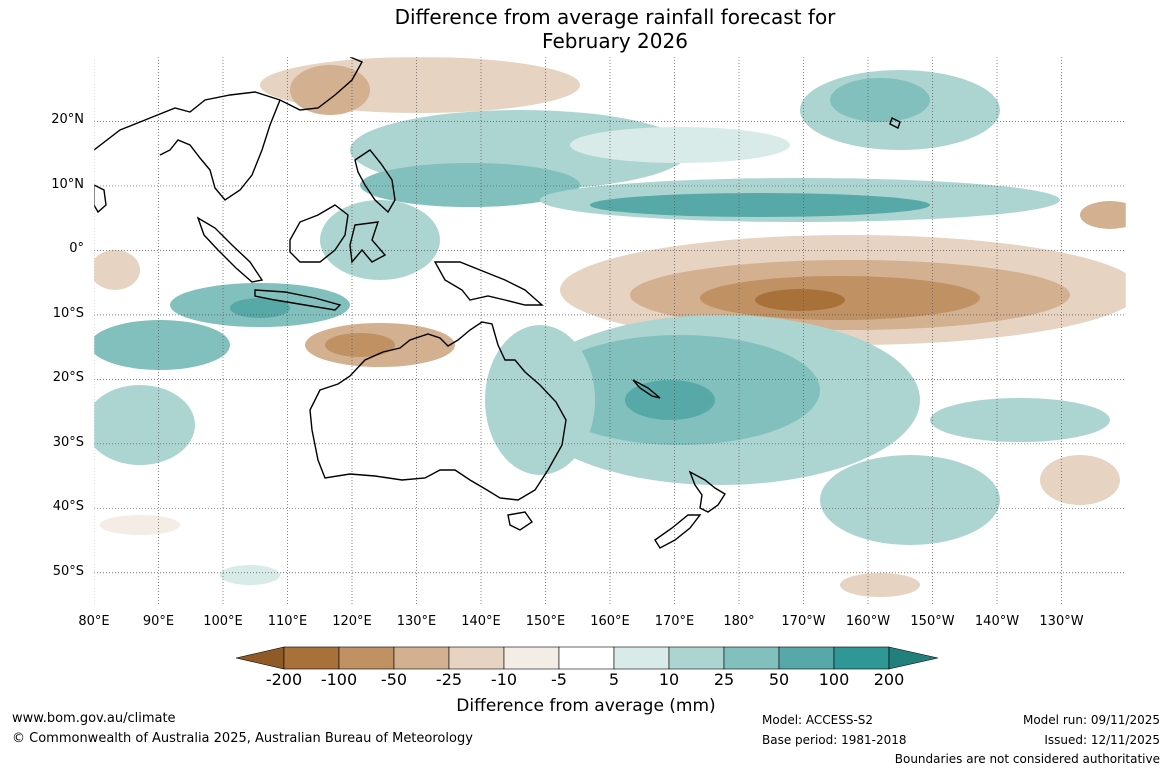 Image resolution: width=1173 pixels, height=770 pixels. Describe the element at coordinates (540, 400) in the screenshot. I see `anomaly-region-wet-east-australia` at that location.